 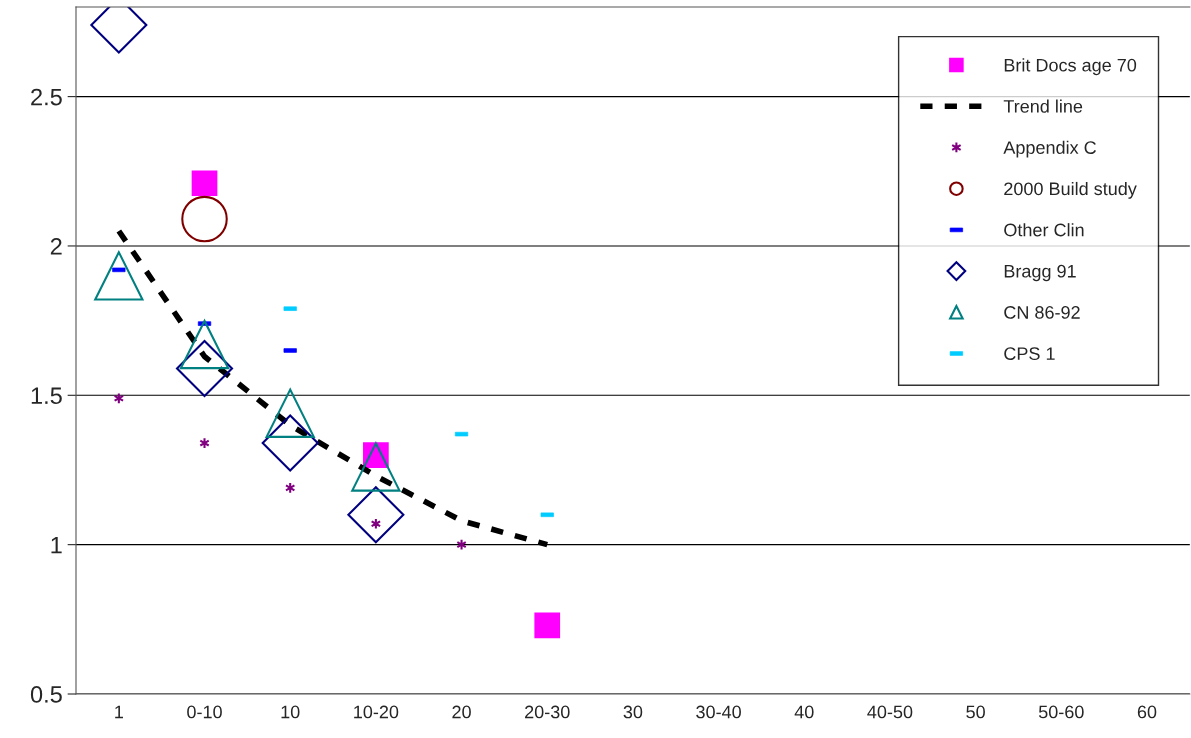 I want to click on y-tick-label: 1, so click(x=56, y=545).